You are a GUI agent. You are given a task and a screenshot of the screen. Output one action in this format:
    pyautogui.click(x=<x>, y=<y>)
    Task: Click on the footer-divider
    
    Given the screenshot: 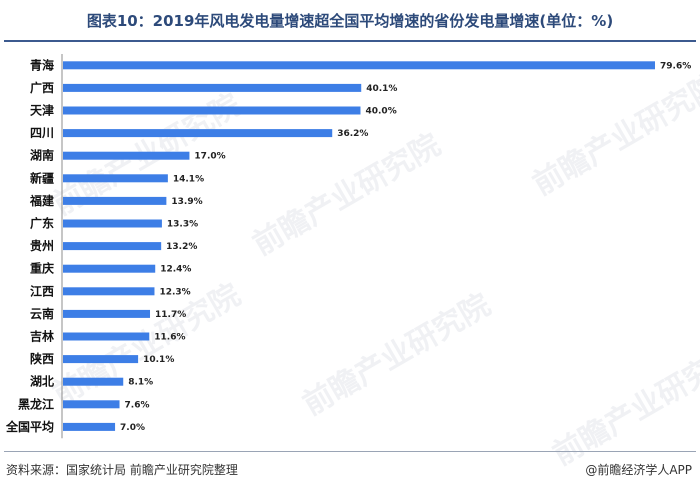 What is the action you would take?
    pyautogui.click(x=350, y=451)
    